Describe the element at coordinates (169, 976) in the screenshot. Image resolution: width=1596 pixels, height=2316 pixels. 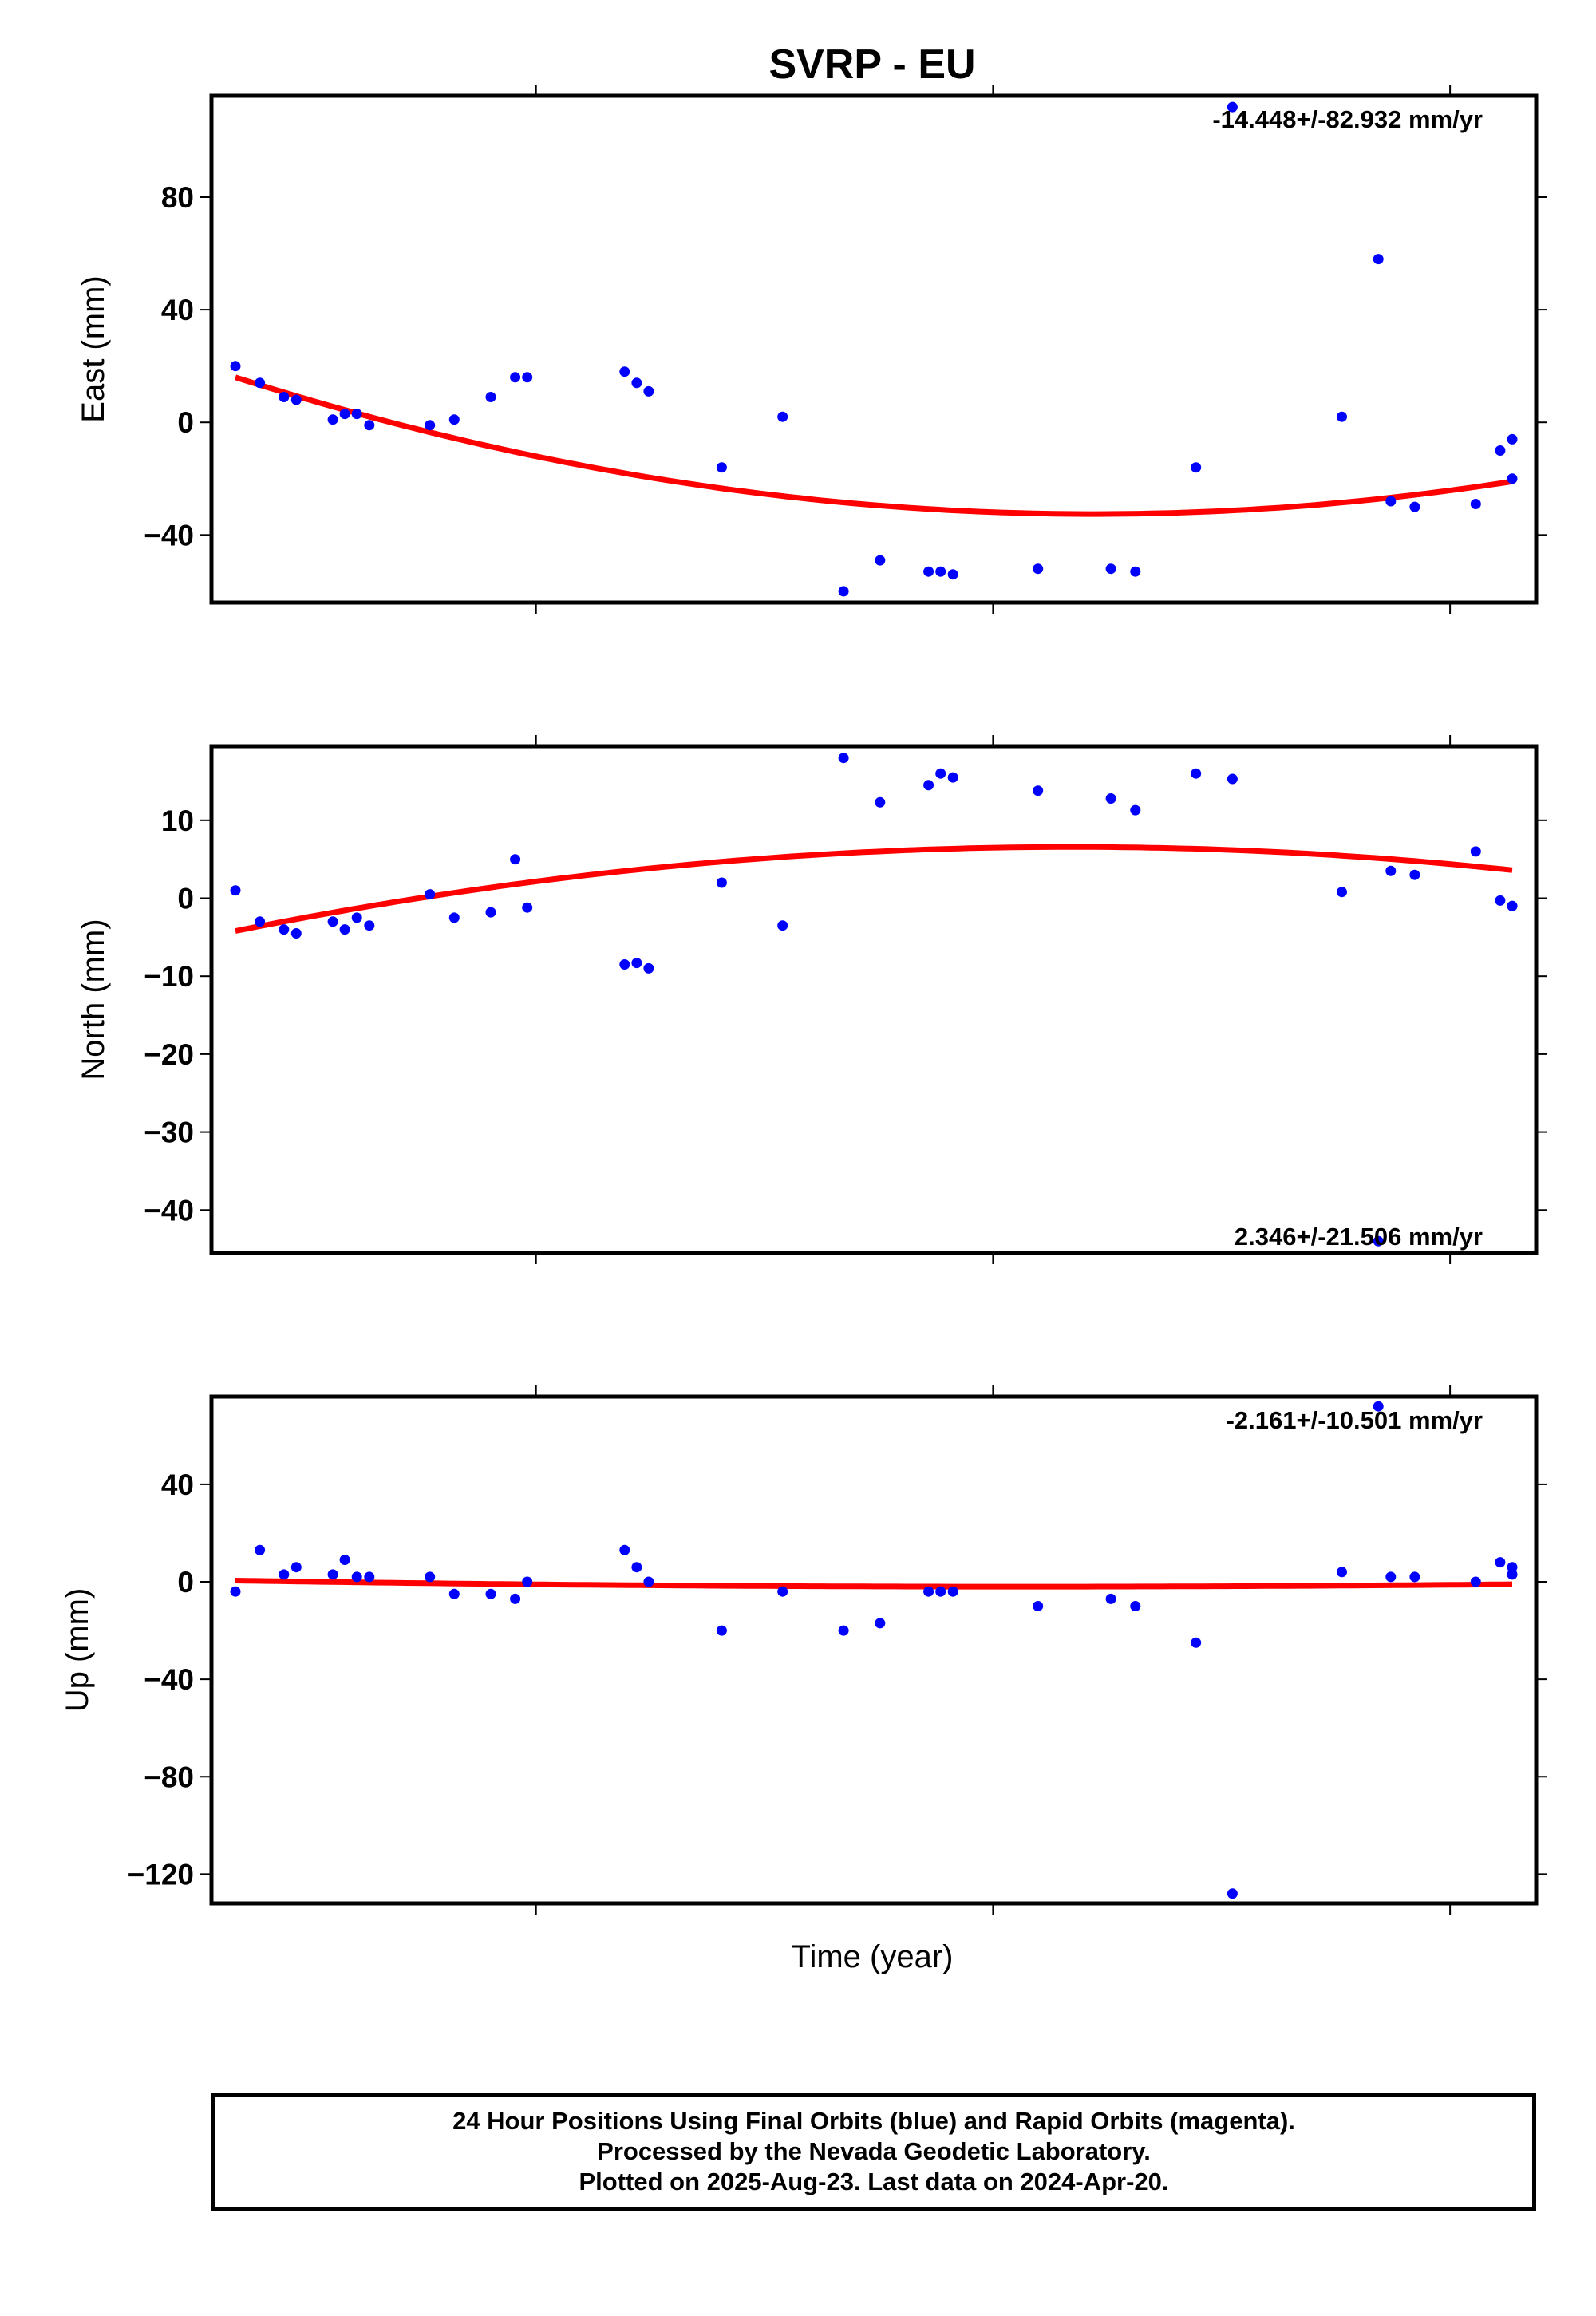
I see `y-tick-label: −10` at that location.